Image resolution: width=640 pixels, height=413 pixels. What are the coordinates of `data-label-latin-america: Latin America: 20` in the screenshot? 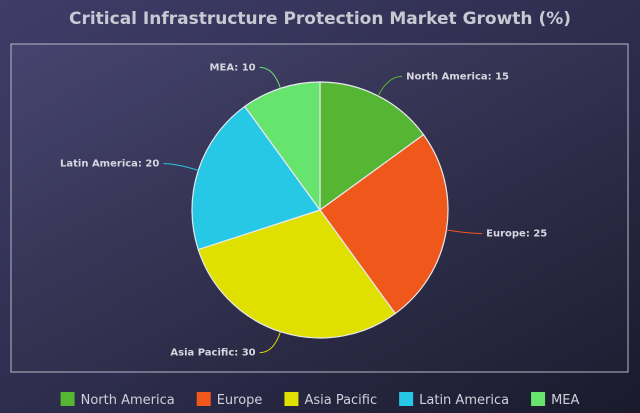 It's located at (109, 164).